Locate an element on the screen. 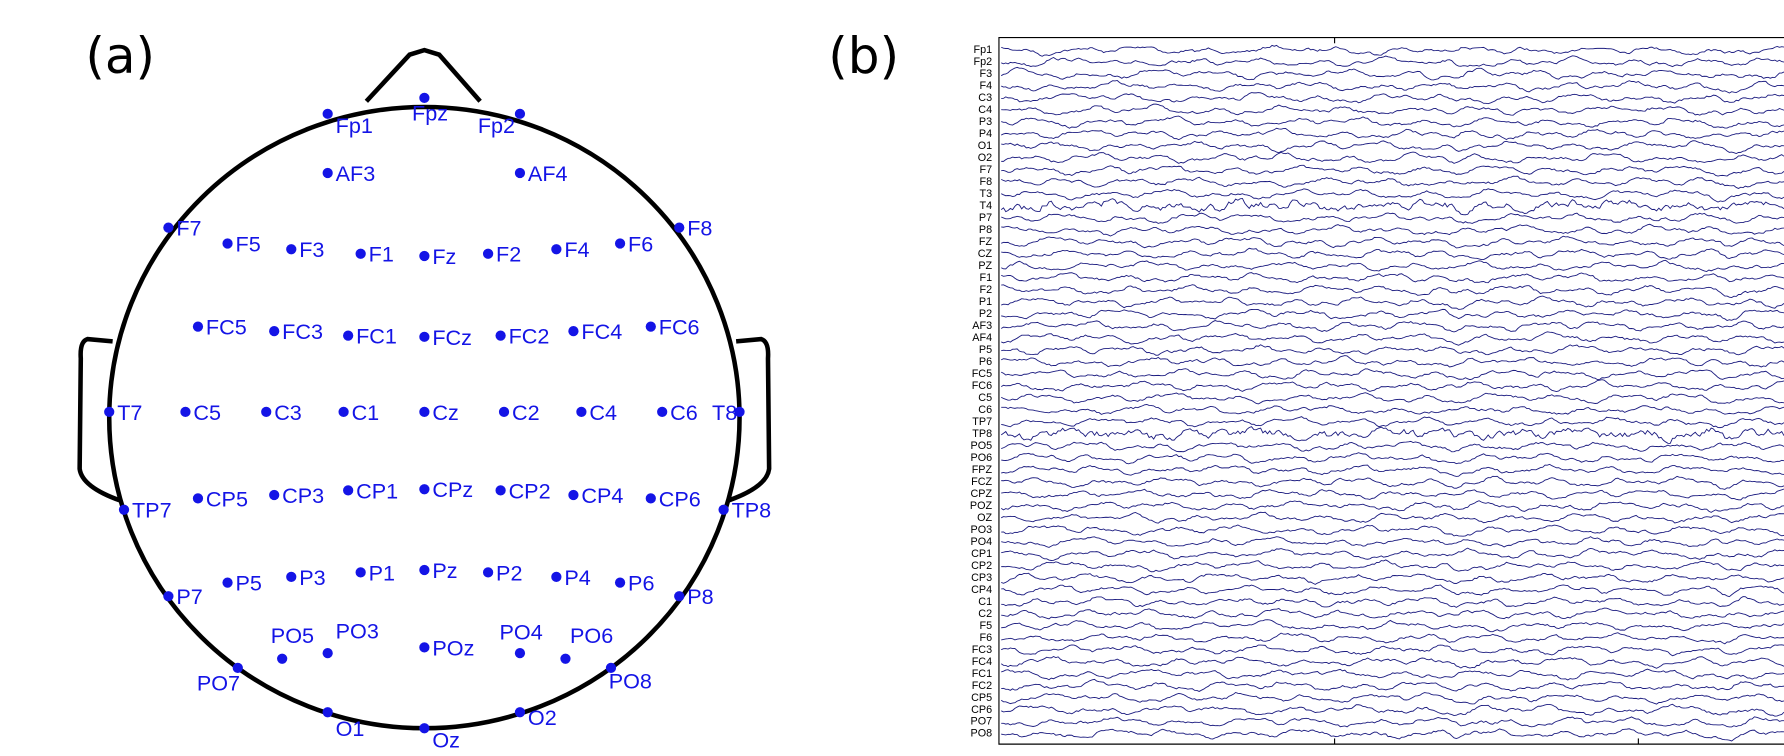  channel-label: POZ is located at coordinates (981, 506).